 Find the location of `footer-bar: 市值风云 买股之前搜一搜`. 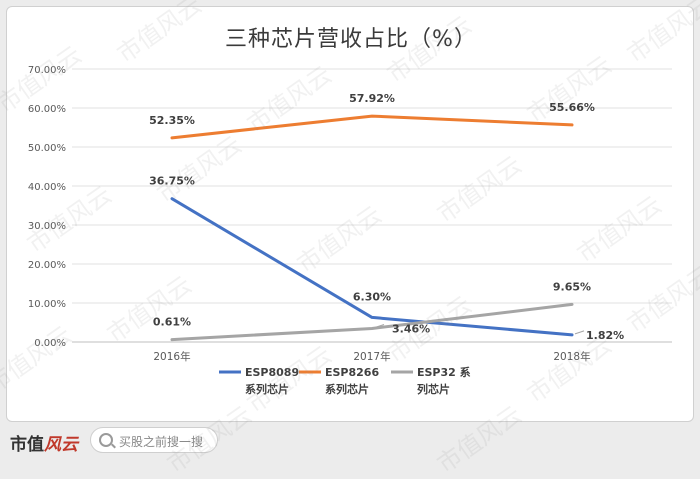

footer-bar: 市值风云 买股之前搜一搜 is located at coordinates (350, 444).